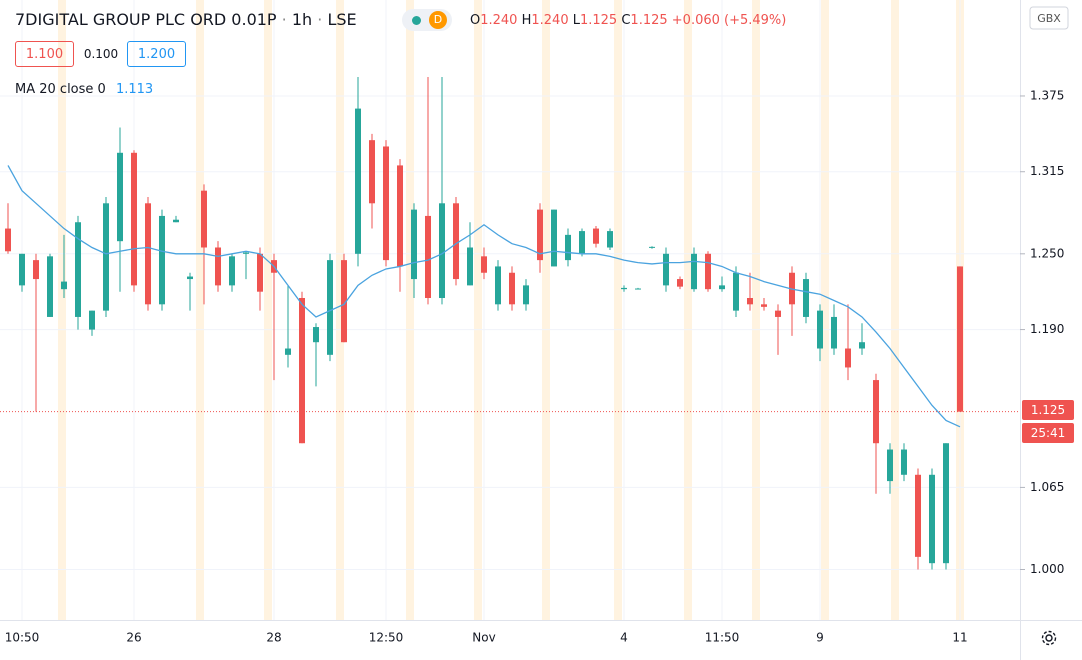  Describe the element at coordinates (342, 19) in the screenshot. I see `exchange: LSE` at that location.